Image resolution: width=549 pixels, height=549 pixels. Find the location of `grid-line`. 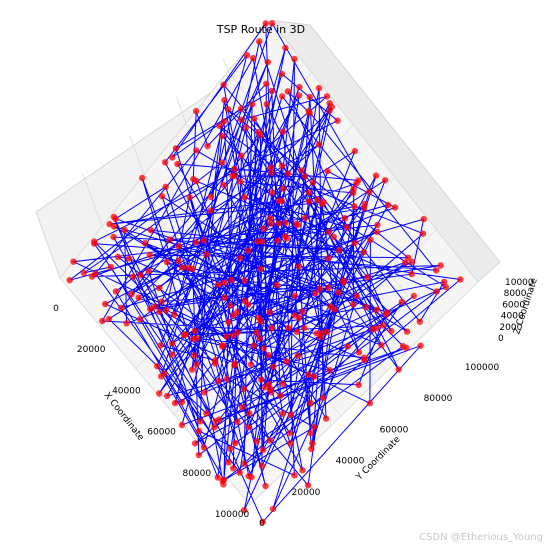

grid-line is located at coordinates (225, 65).